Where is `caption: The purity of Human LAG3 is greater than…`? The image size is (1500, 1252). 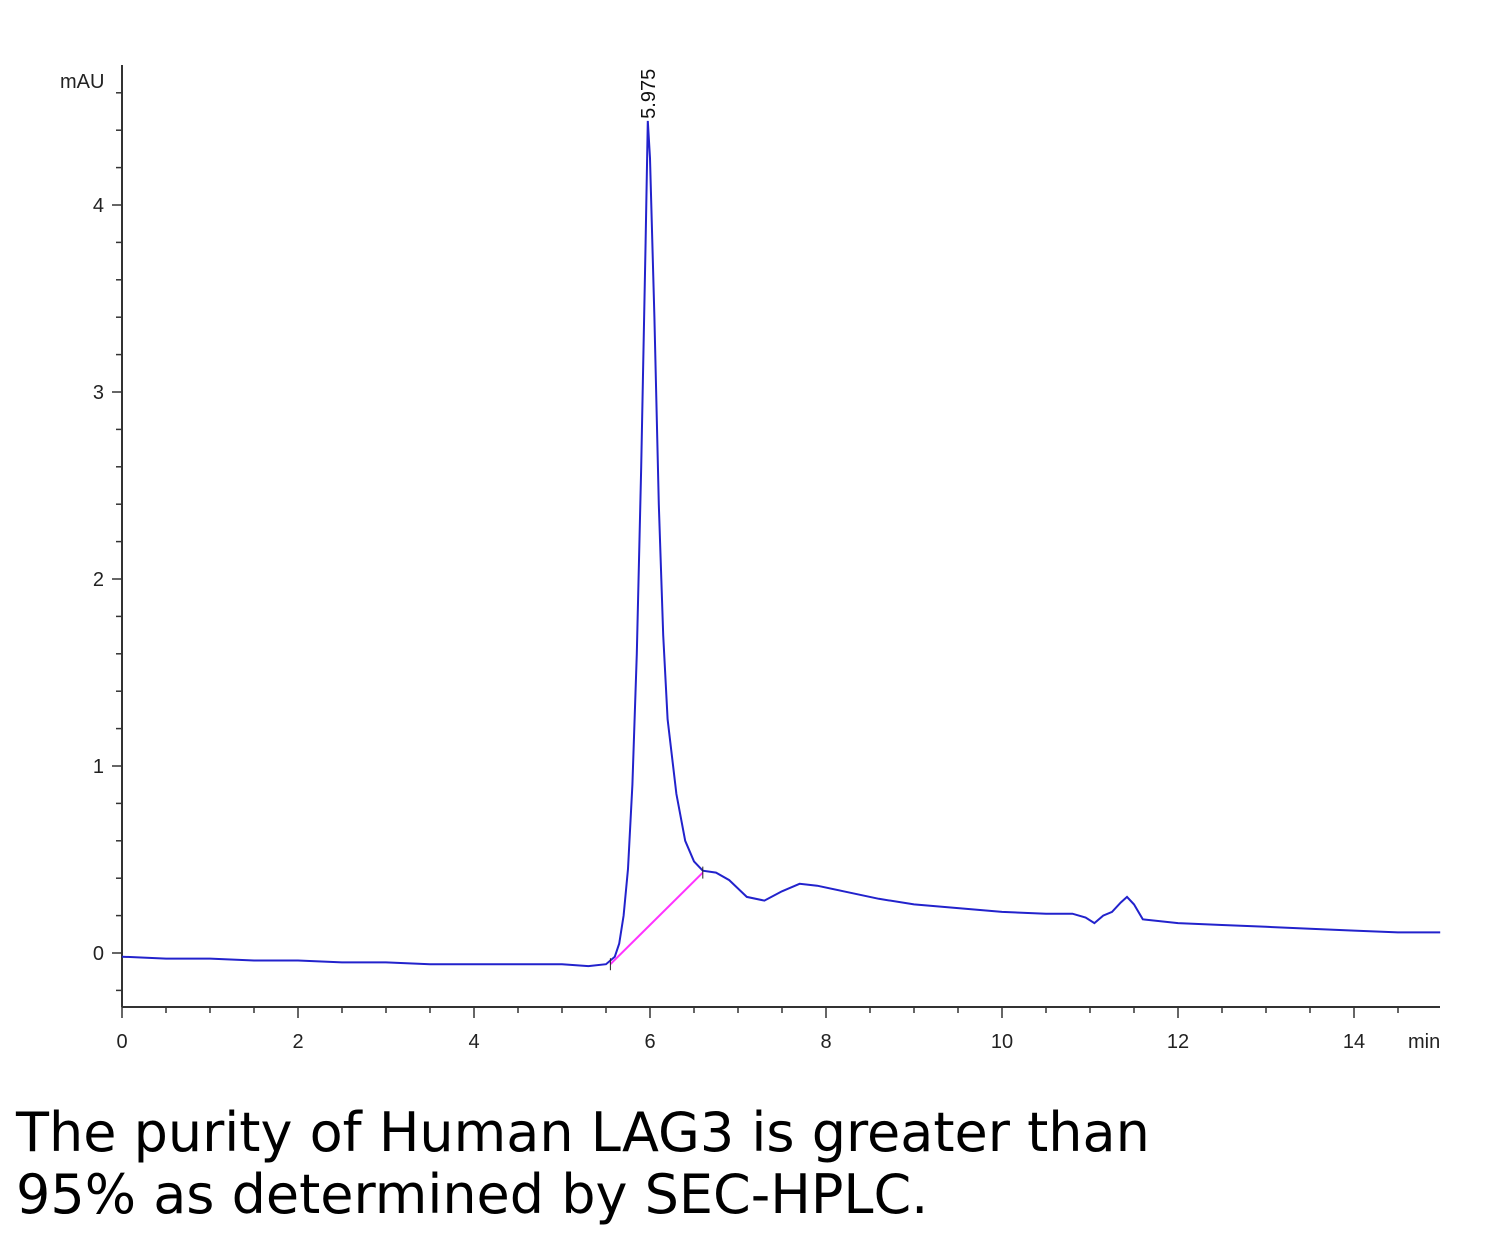
caption: The purity of Human LAG3 is greater than… is located at coordinates (746, 1164).